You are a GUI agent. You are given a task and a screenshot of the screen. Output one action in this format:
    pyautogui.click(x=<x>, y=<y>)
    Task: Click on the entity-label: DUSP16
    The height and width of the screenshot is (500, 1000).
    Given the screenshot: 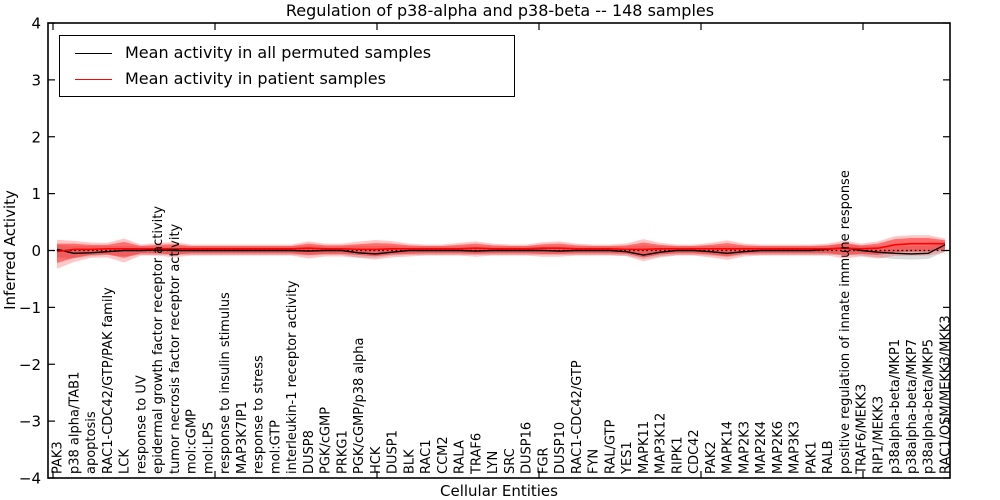 What is the action you would take?
    pyautogui.click(x=527, y=448)
    